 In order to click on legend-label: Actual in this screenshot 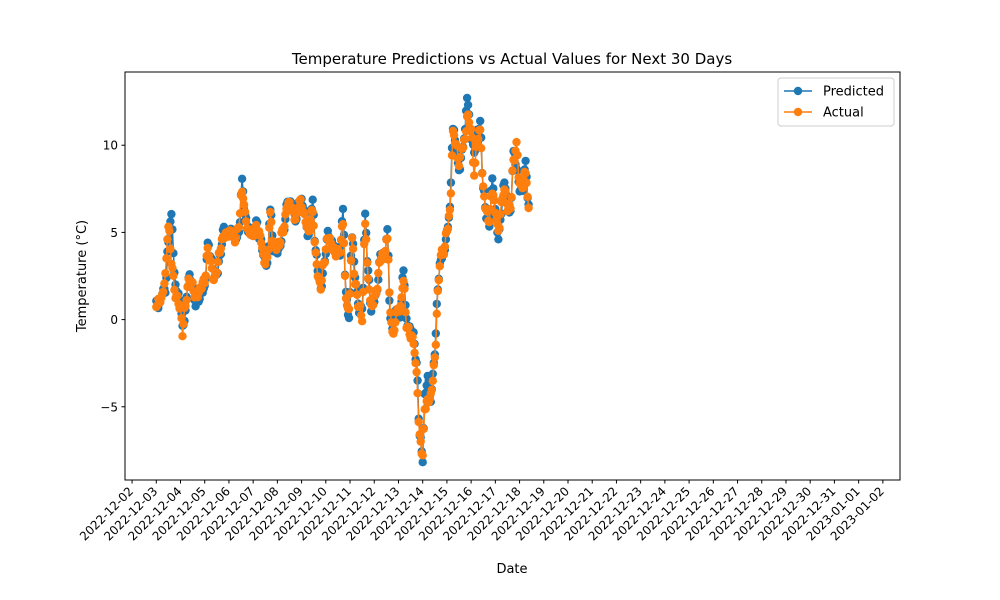, I will do `click(843, 113)`.